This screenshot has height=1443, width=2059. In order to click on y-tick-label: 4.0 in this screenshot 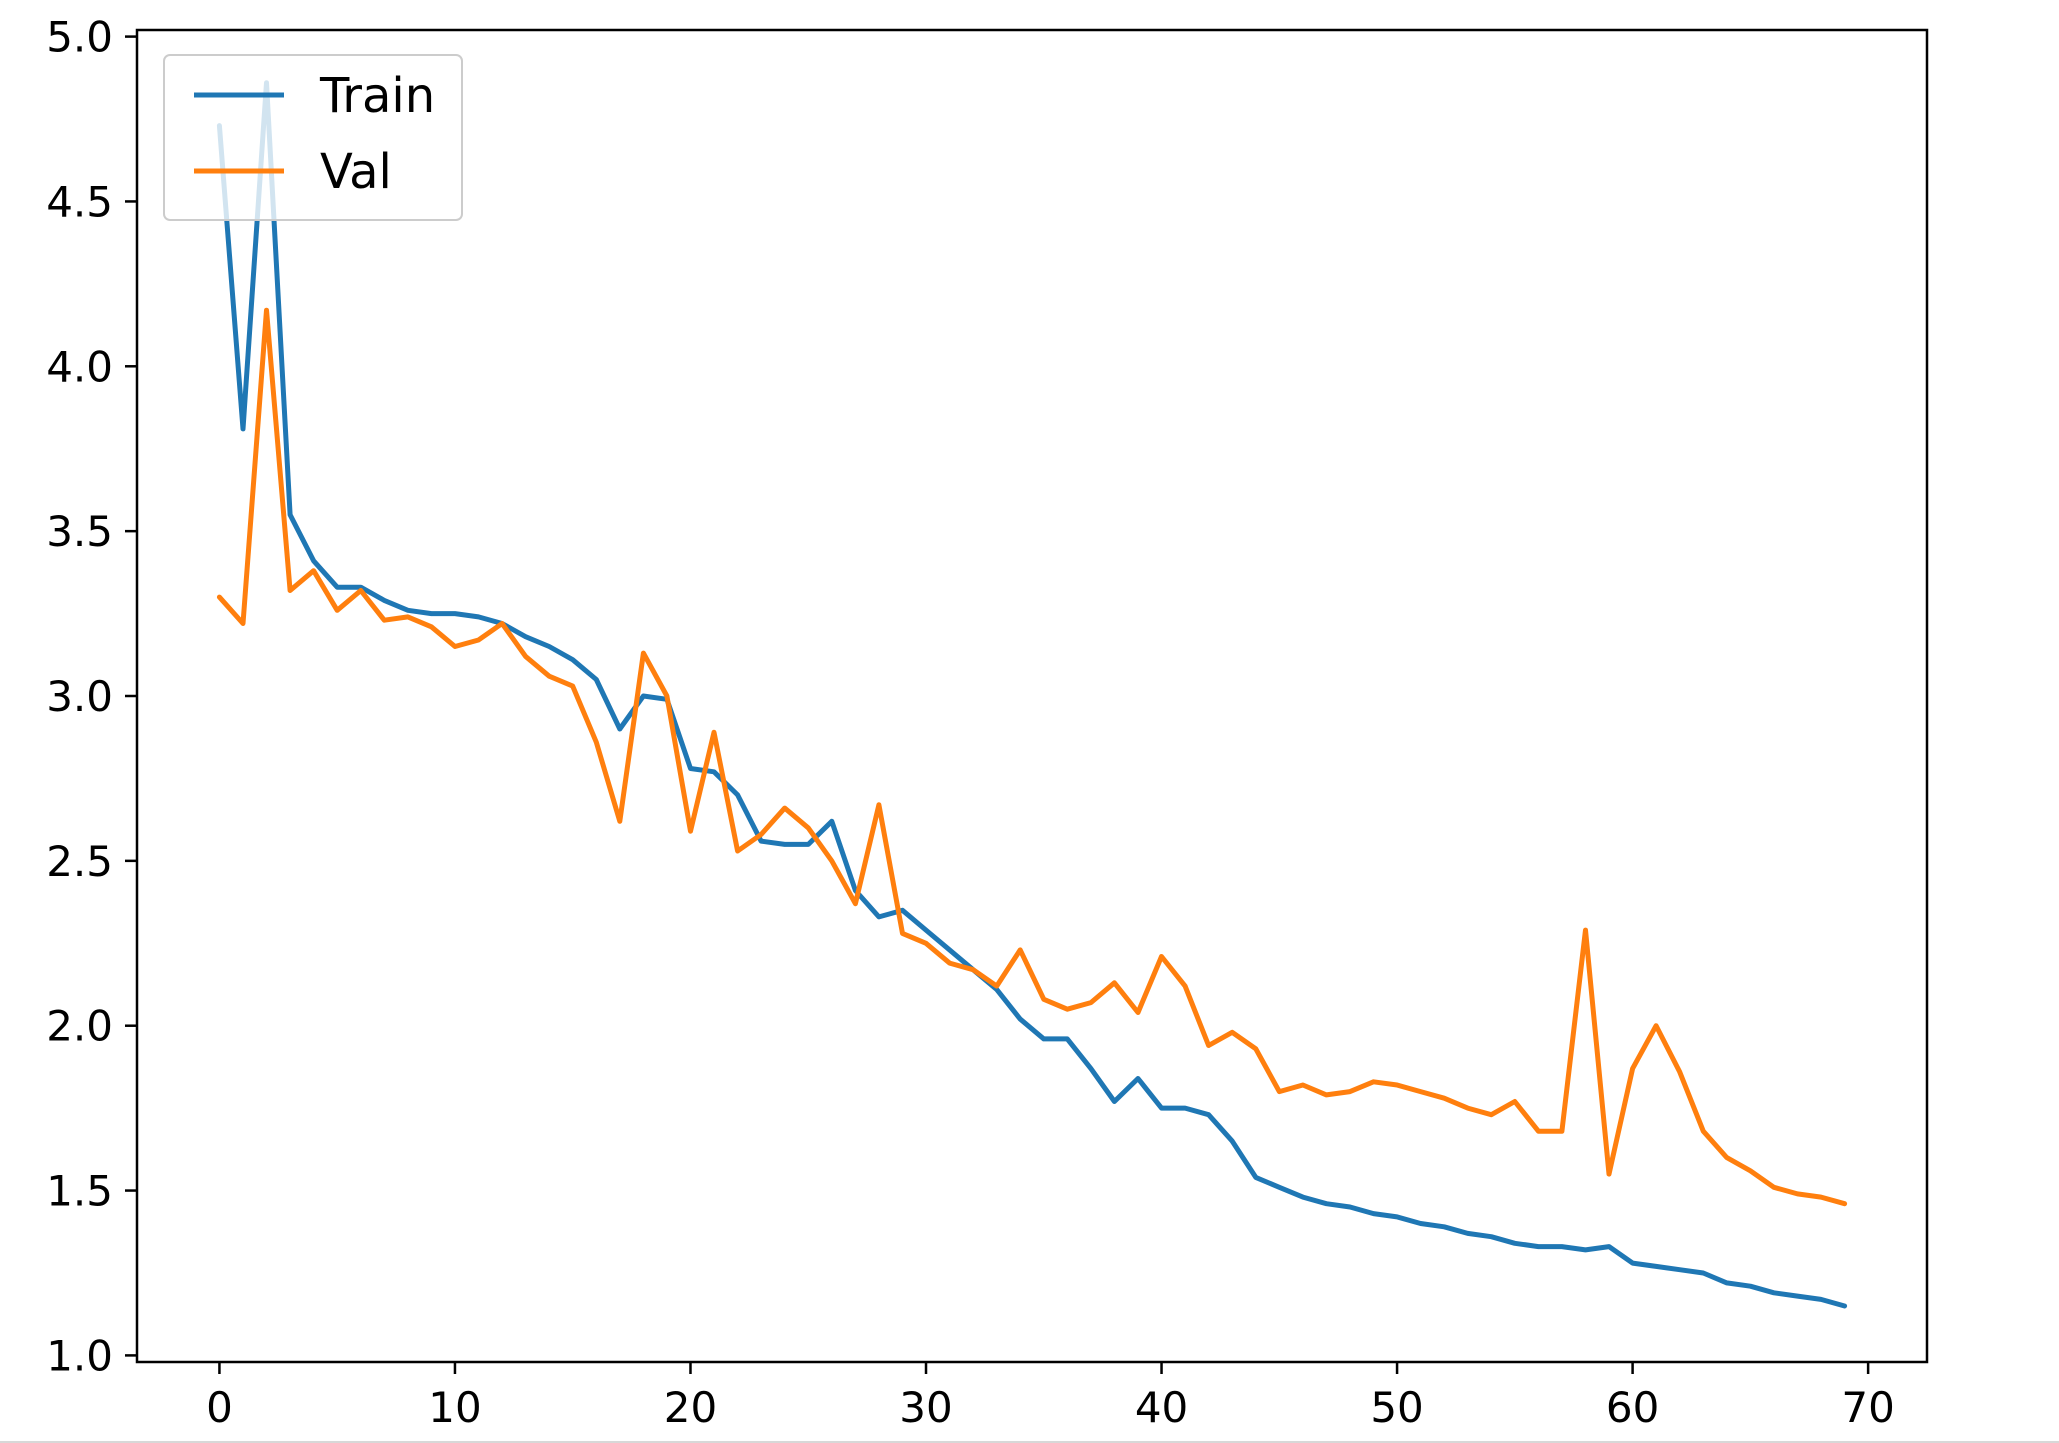, I will do `click(79, 366)`.